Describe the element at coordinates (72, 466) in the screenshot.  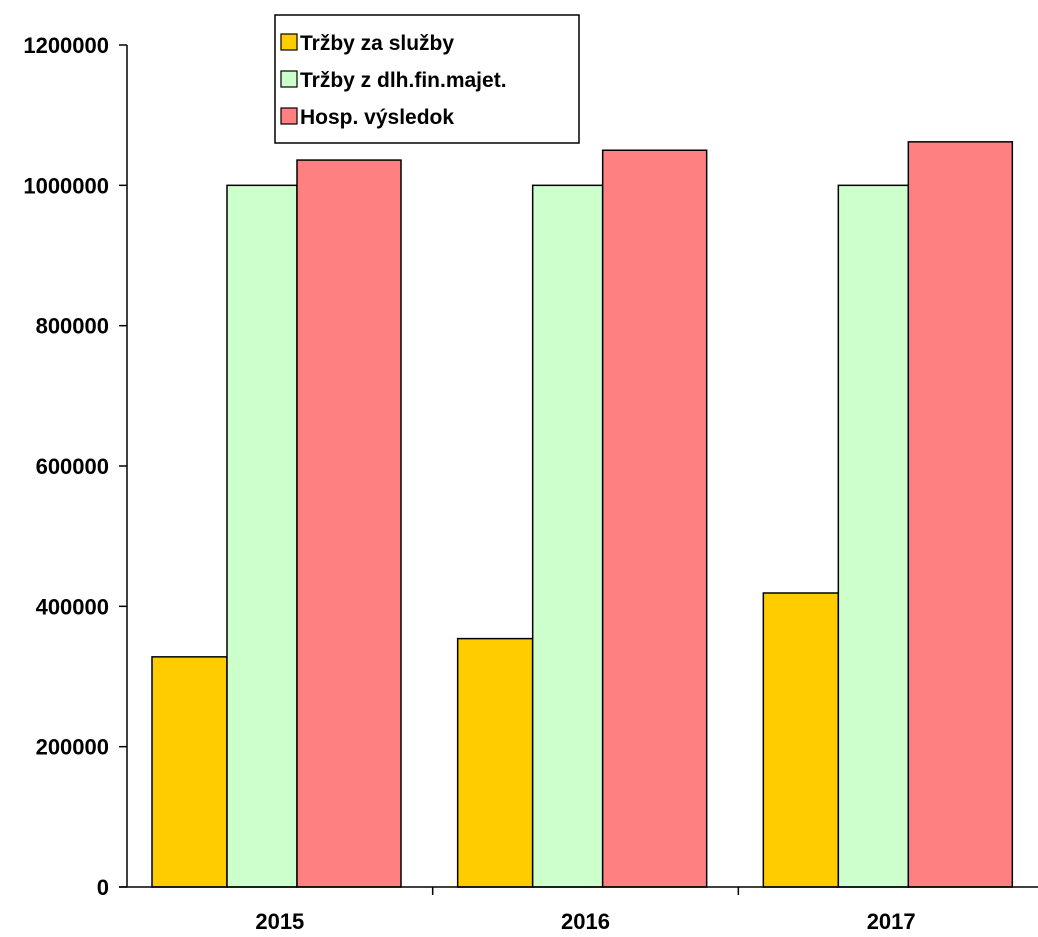
I see `y-tick-label: 600000` at that location.